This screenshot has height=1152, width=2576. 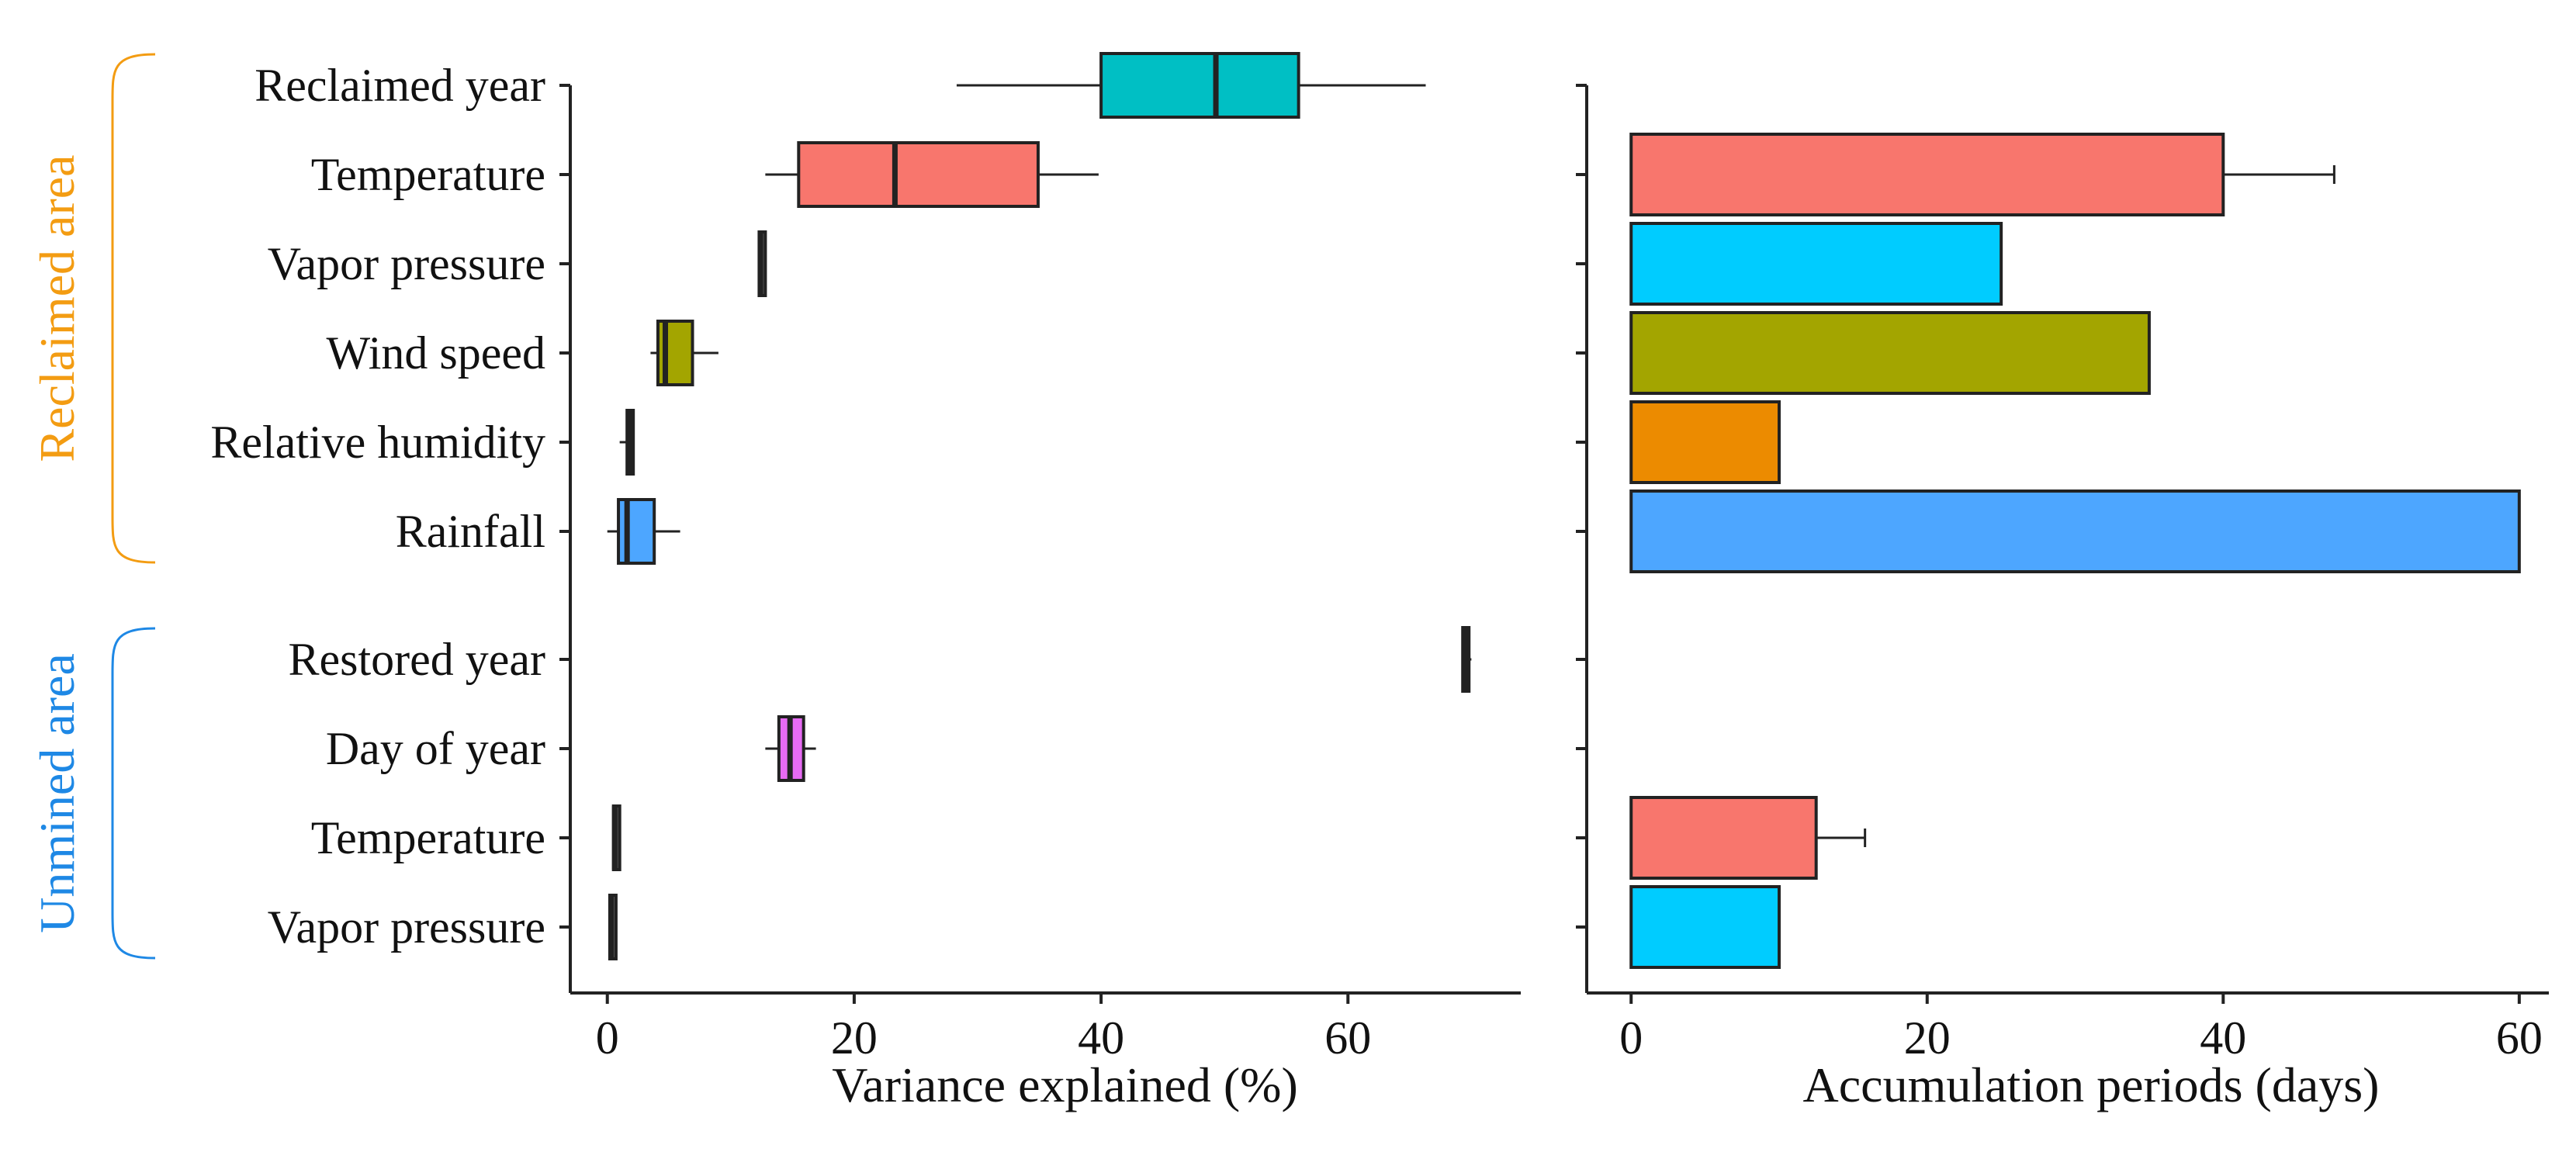 What do you see at coordinates (416, 659) in the screenshot?
I see `left-category-label: Restored year` at bounding box center [416, 659].